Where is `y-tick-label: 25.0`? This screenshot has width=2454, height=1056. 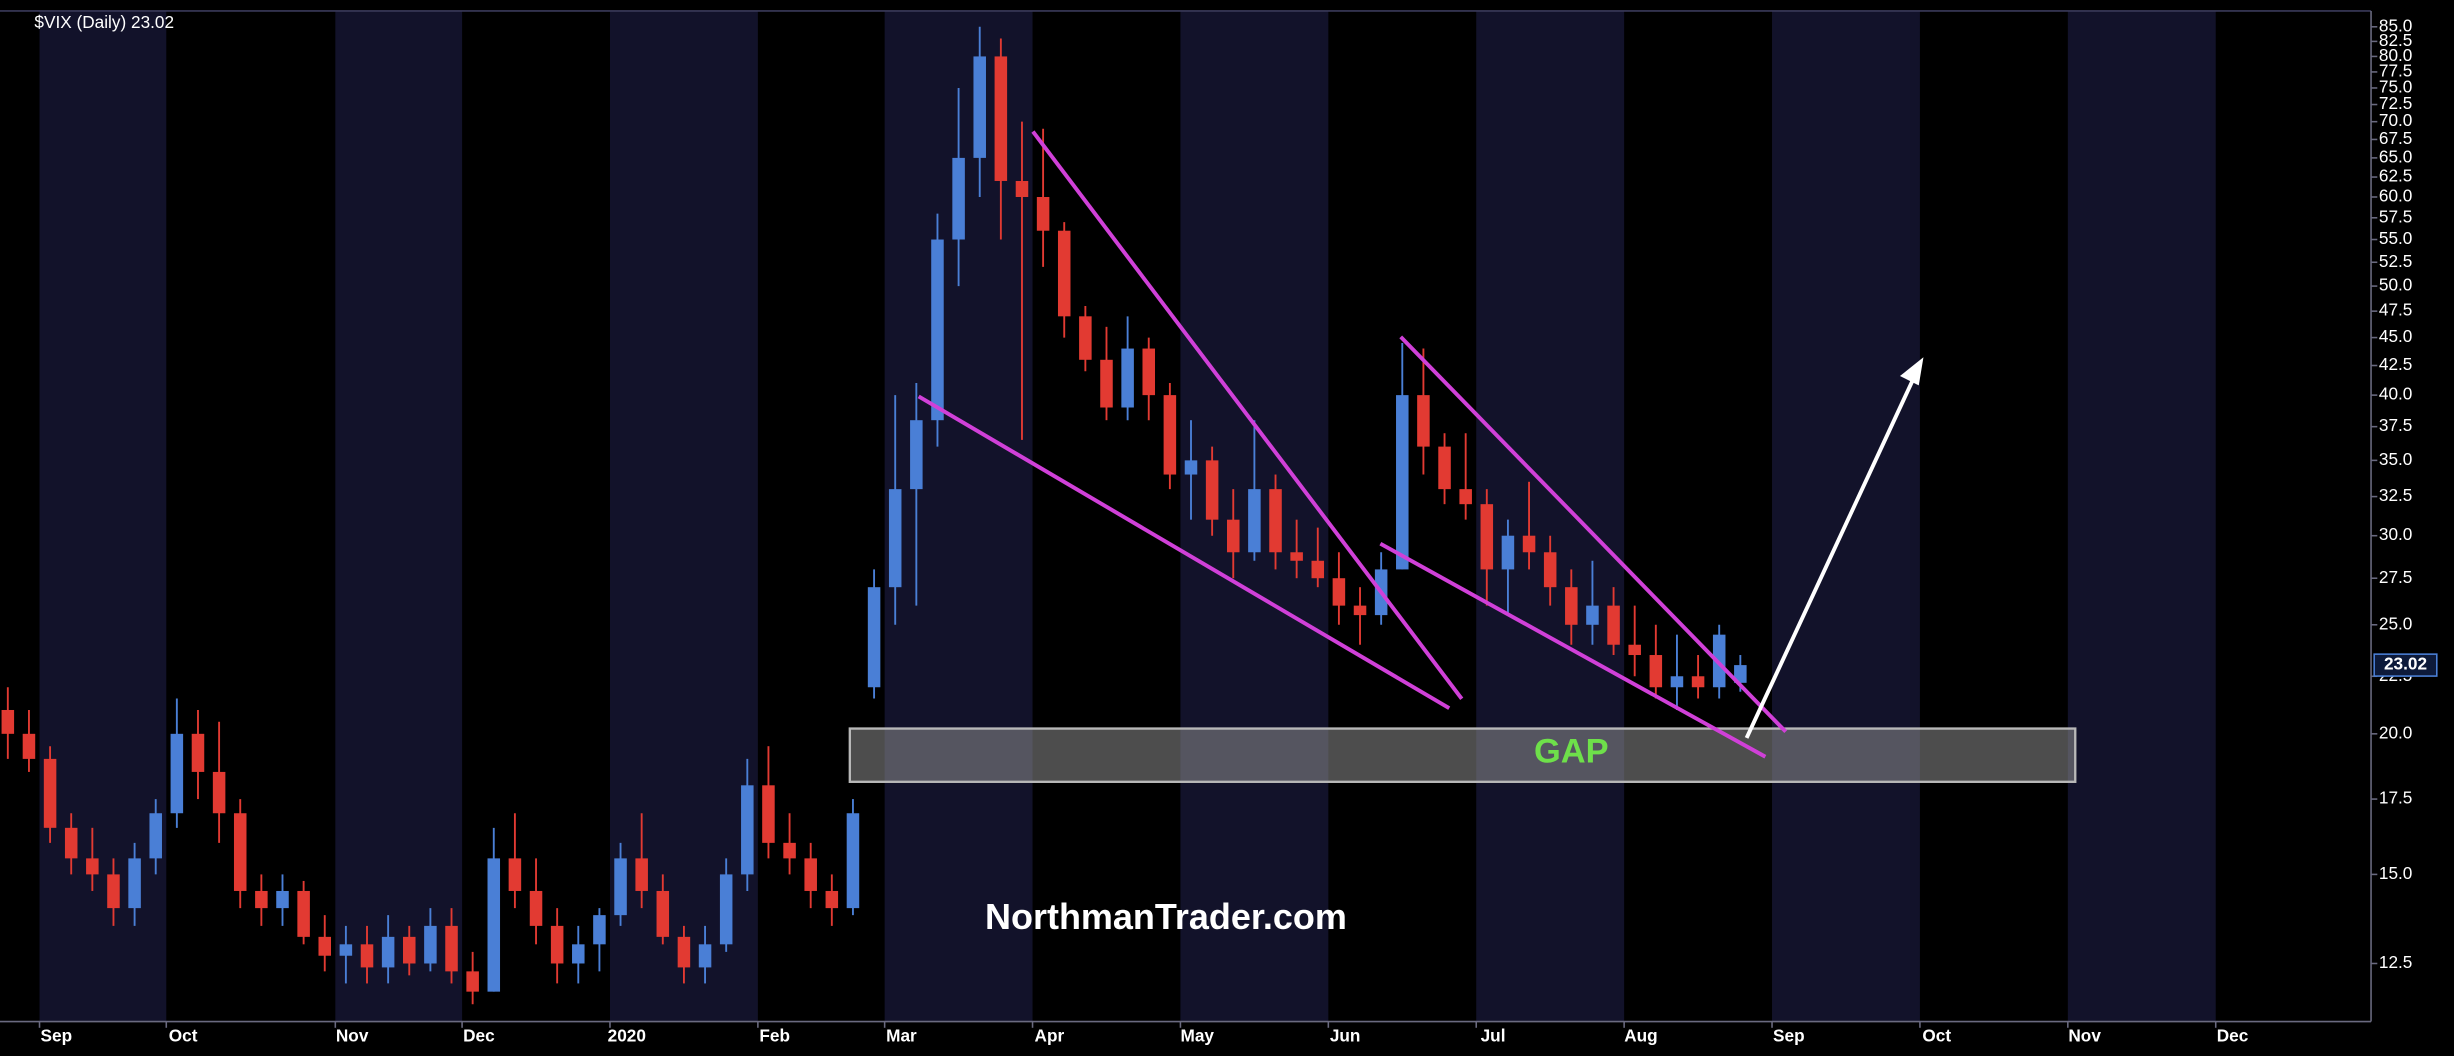
y-tick-label: 25.0 is located at coordinates (2395, 623).